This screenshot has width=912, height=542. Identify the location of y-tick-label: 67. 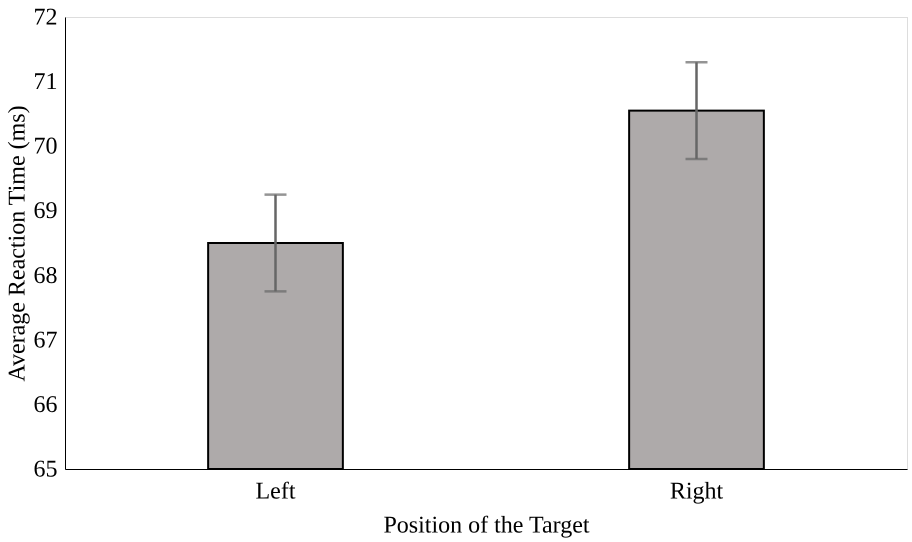
(46, 340).